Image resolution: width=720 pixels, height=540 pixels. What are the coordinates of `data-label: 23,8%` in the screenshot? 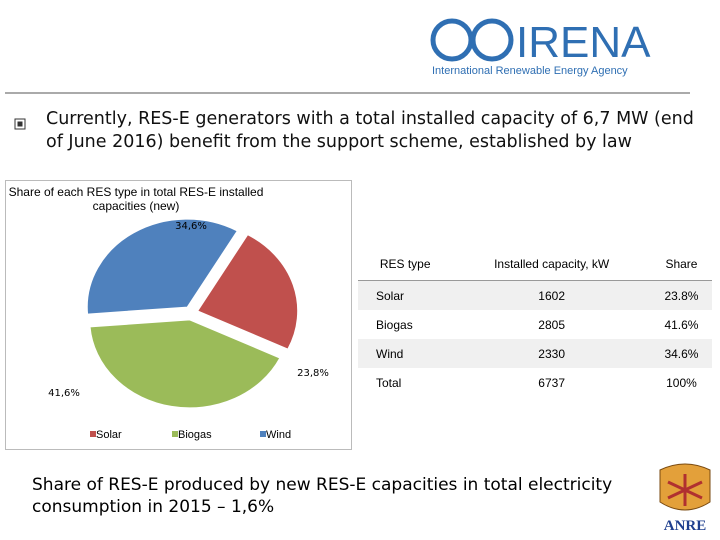 It's located at (313, 373).